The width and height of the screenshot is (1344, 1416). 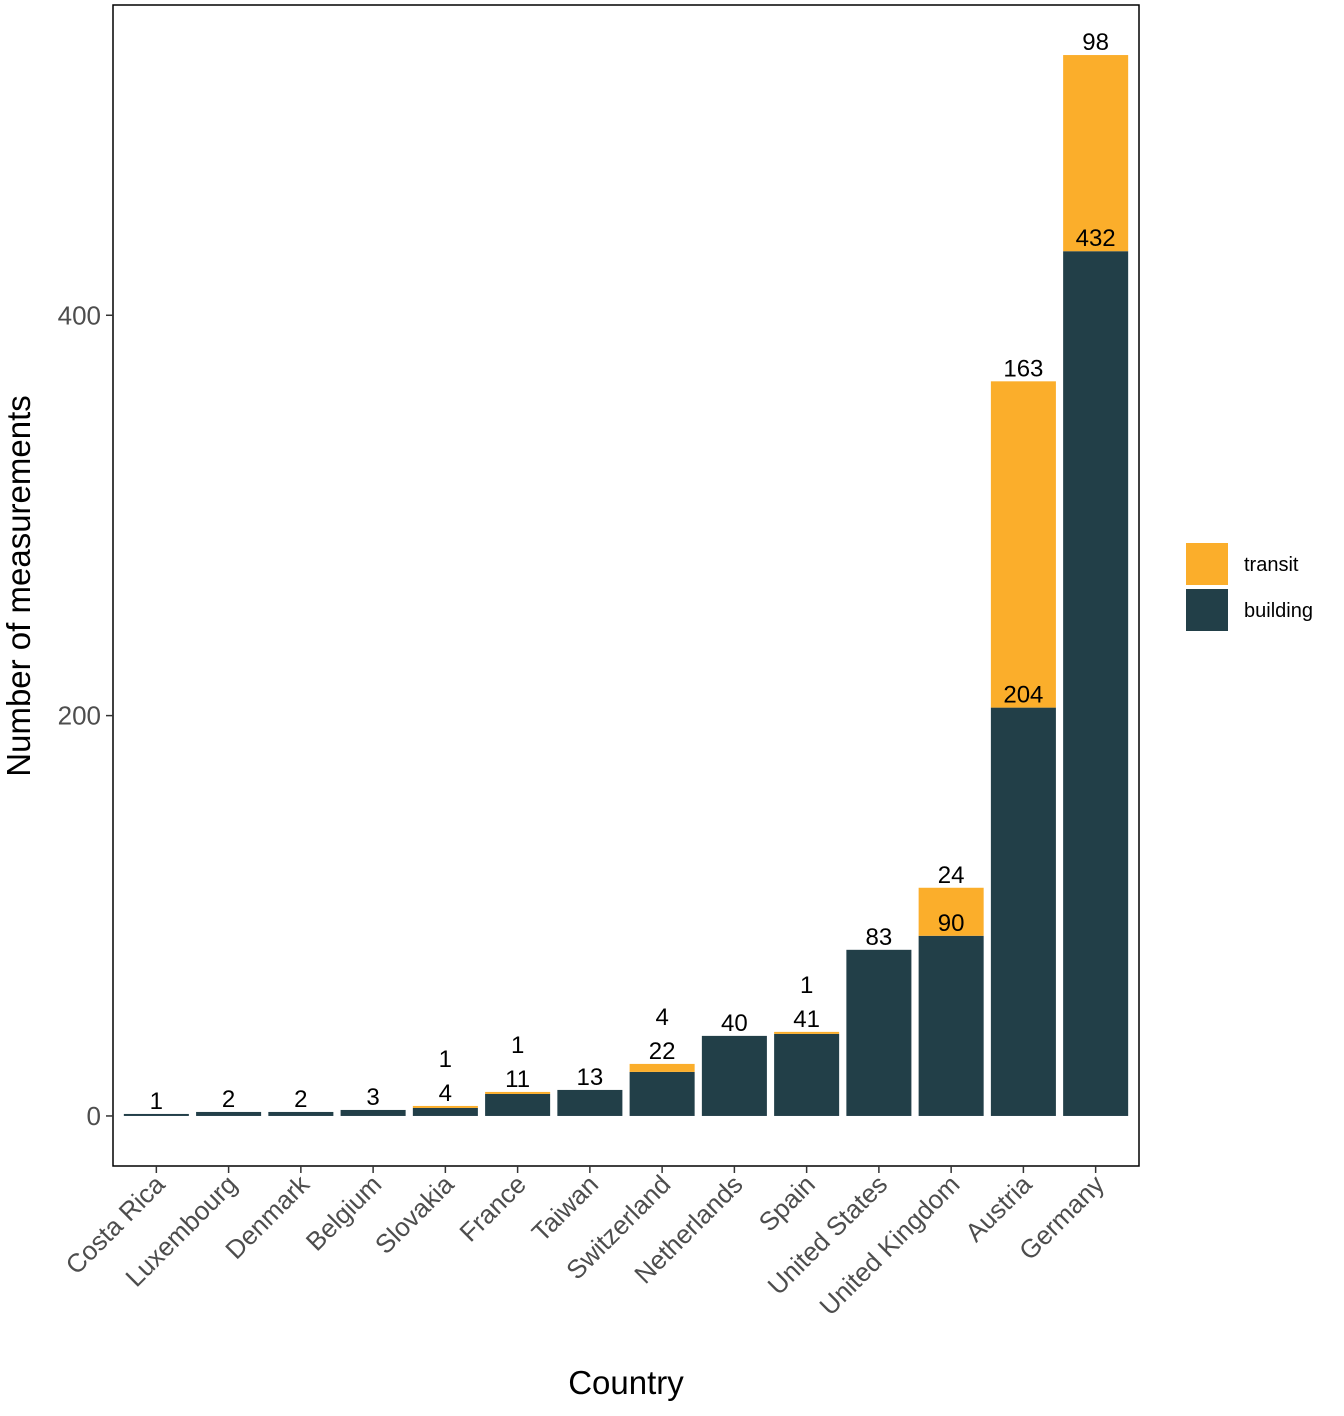 I want to click on label-building-belgium: 3, so click(x=372, y=1097).